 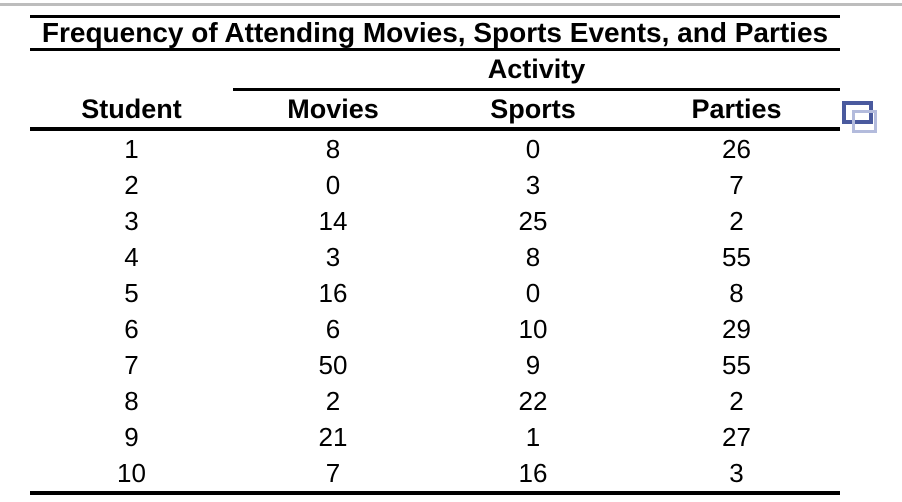 I want to click on cell-parties: 27, so click(x=736, y=436).